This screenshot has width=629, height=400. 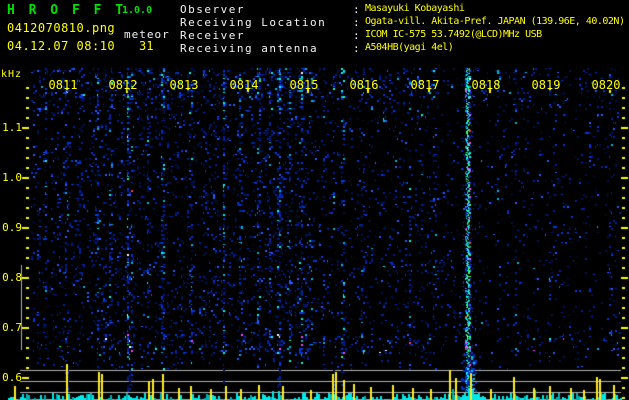 I want to click on time-tick-label: 0819, so click(x=546, y=85).